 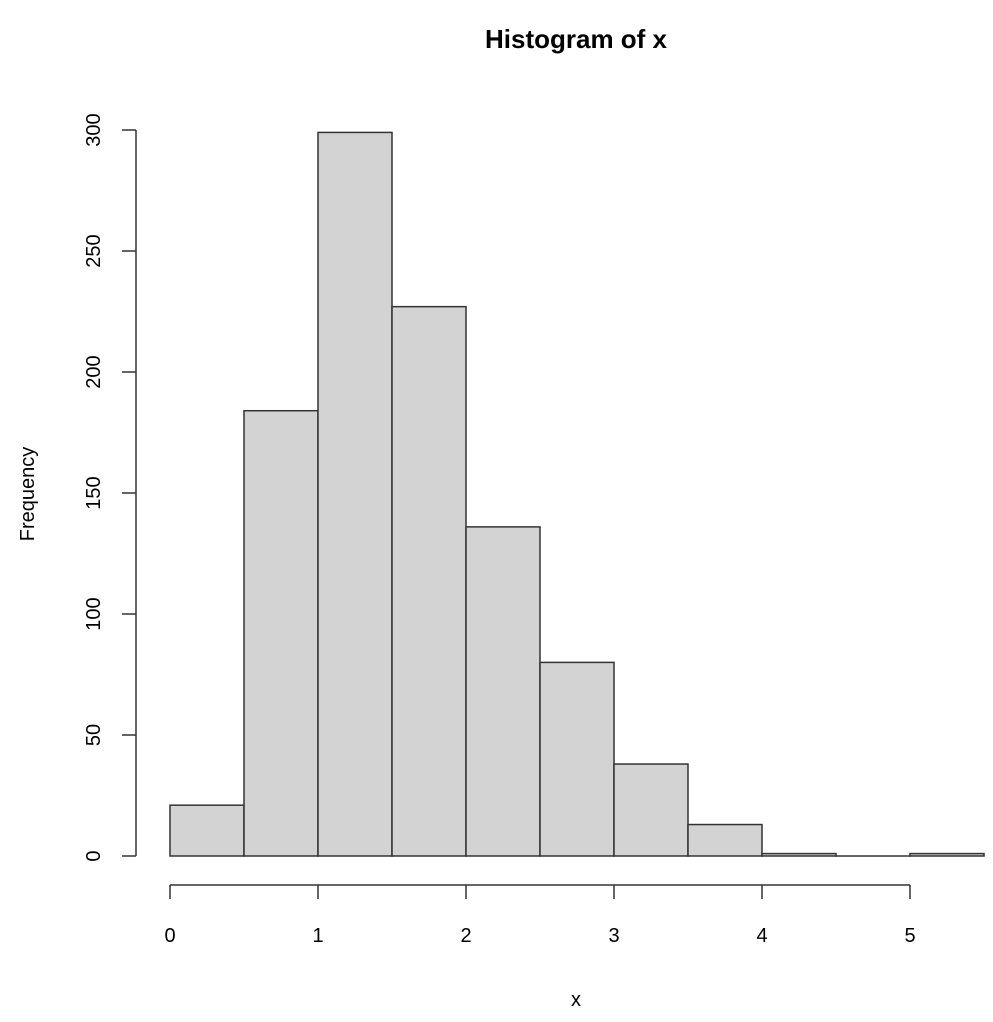 What do you see at coordinates (540, 915) in the screenshot?
I see `x-axis: 0 1 2 3 4 5` at bounding box center [540, 915].